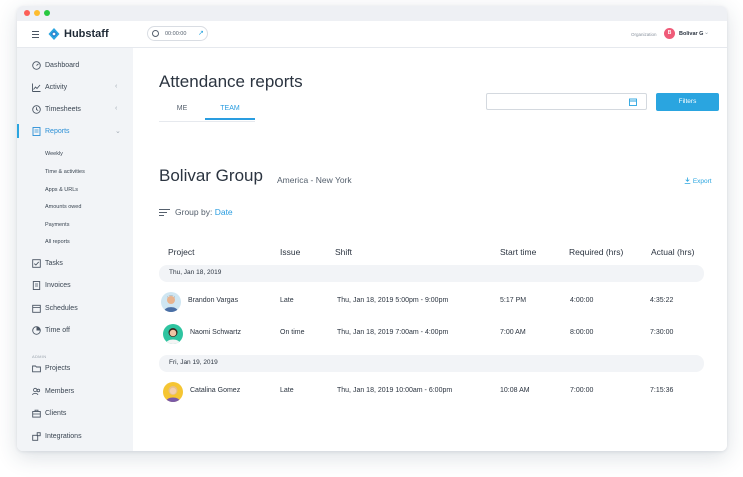  Describe the element at coordinates (36, 109) in the screenshot. I see `clock-icon` at that location.